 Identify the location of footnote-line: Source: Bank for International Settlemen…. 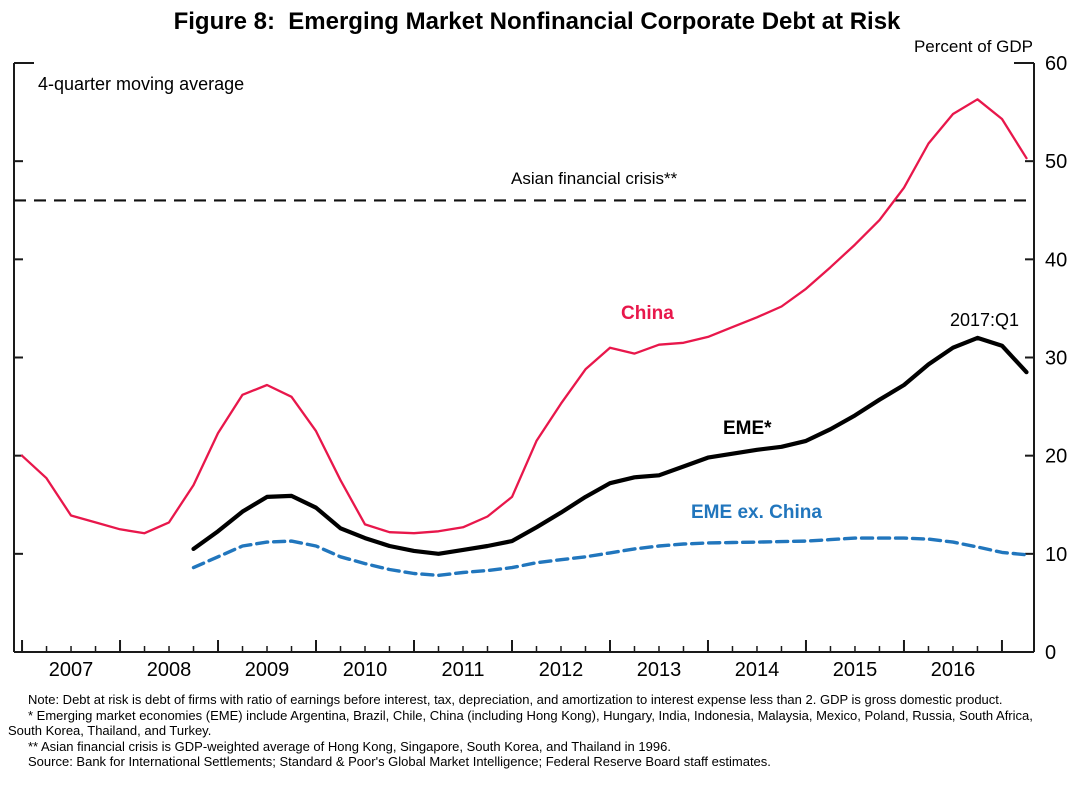
(399, 762).